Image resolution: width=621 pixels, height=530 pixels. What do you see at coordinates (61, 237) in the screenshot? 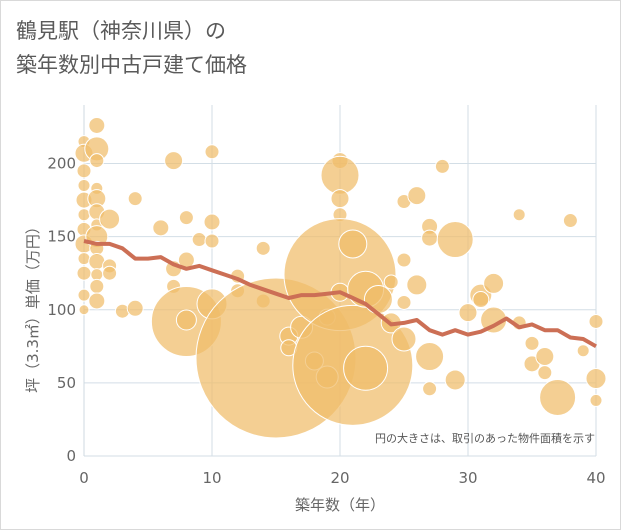
I see `y-tick-label: 150` at bounding box center [61, 237].